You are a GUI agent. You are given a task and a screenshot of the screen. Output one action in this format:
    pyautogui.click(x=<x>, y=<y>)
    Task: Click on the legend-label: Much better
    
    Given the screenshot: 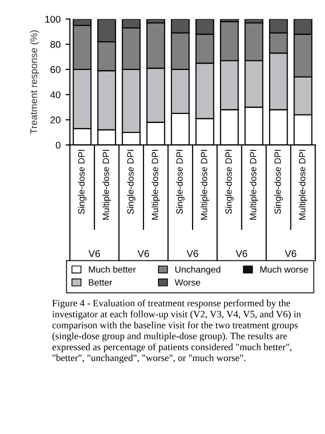 What is the action you would take?
    pyautogui.click(x=112, y=269)
    